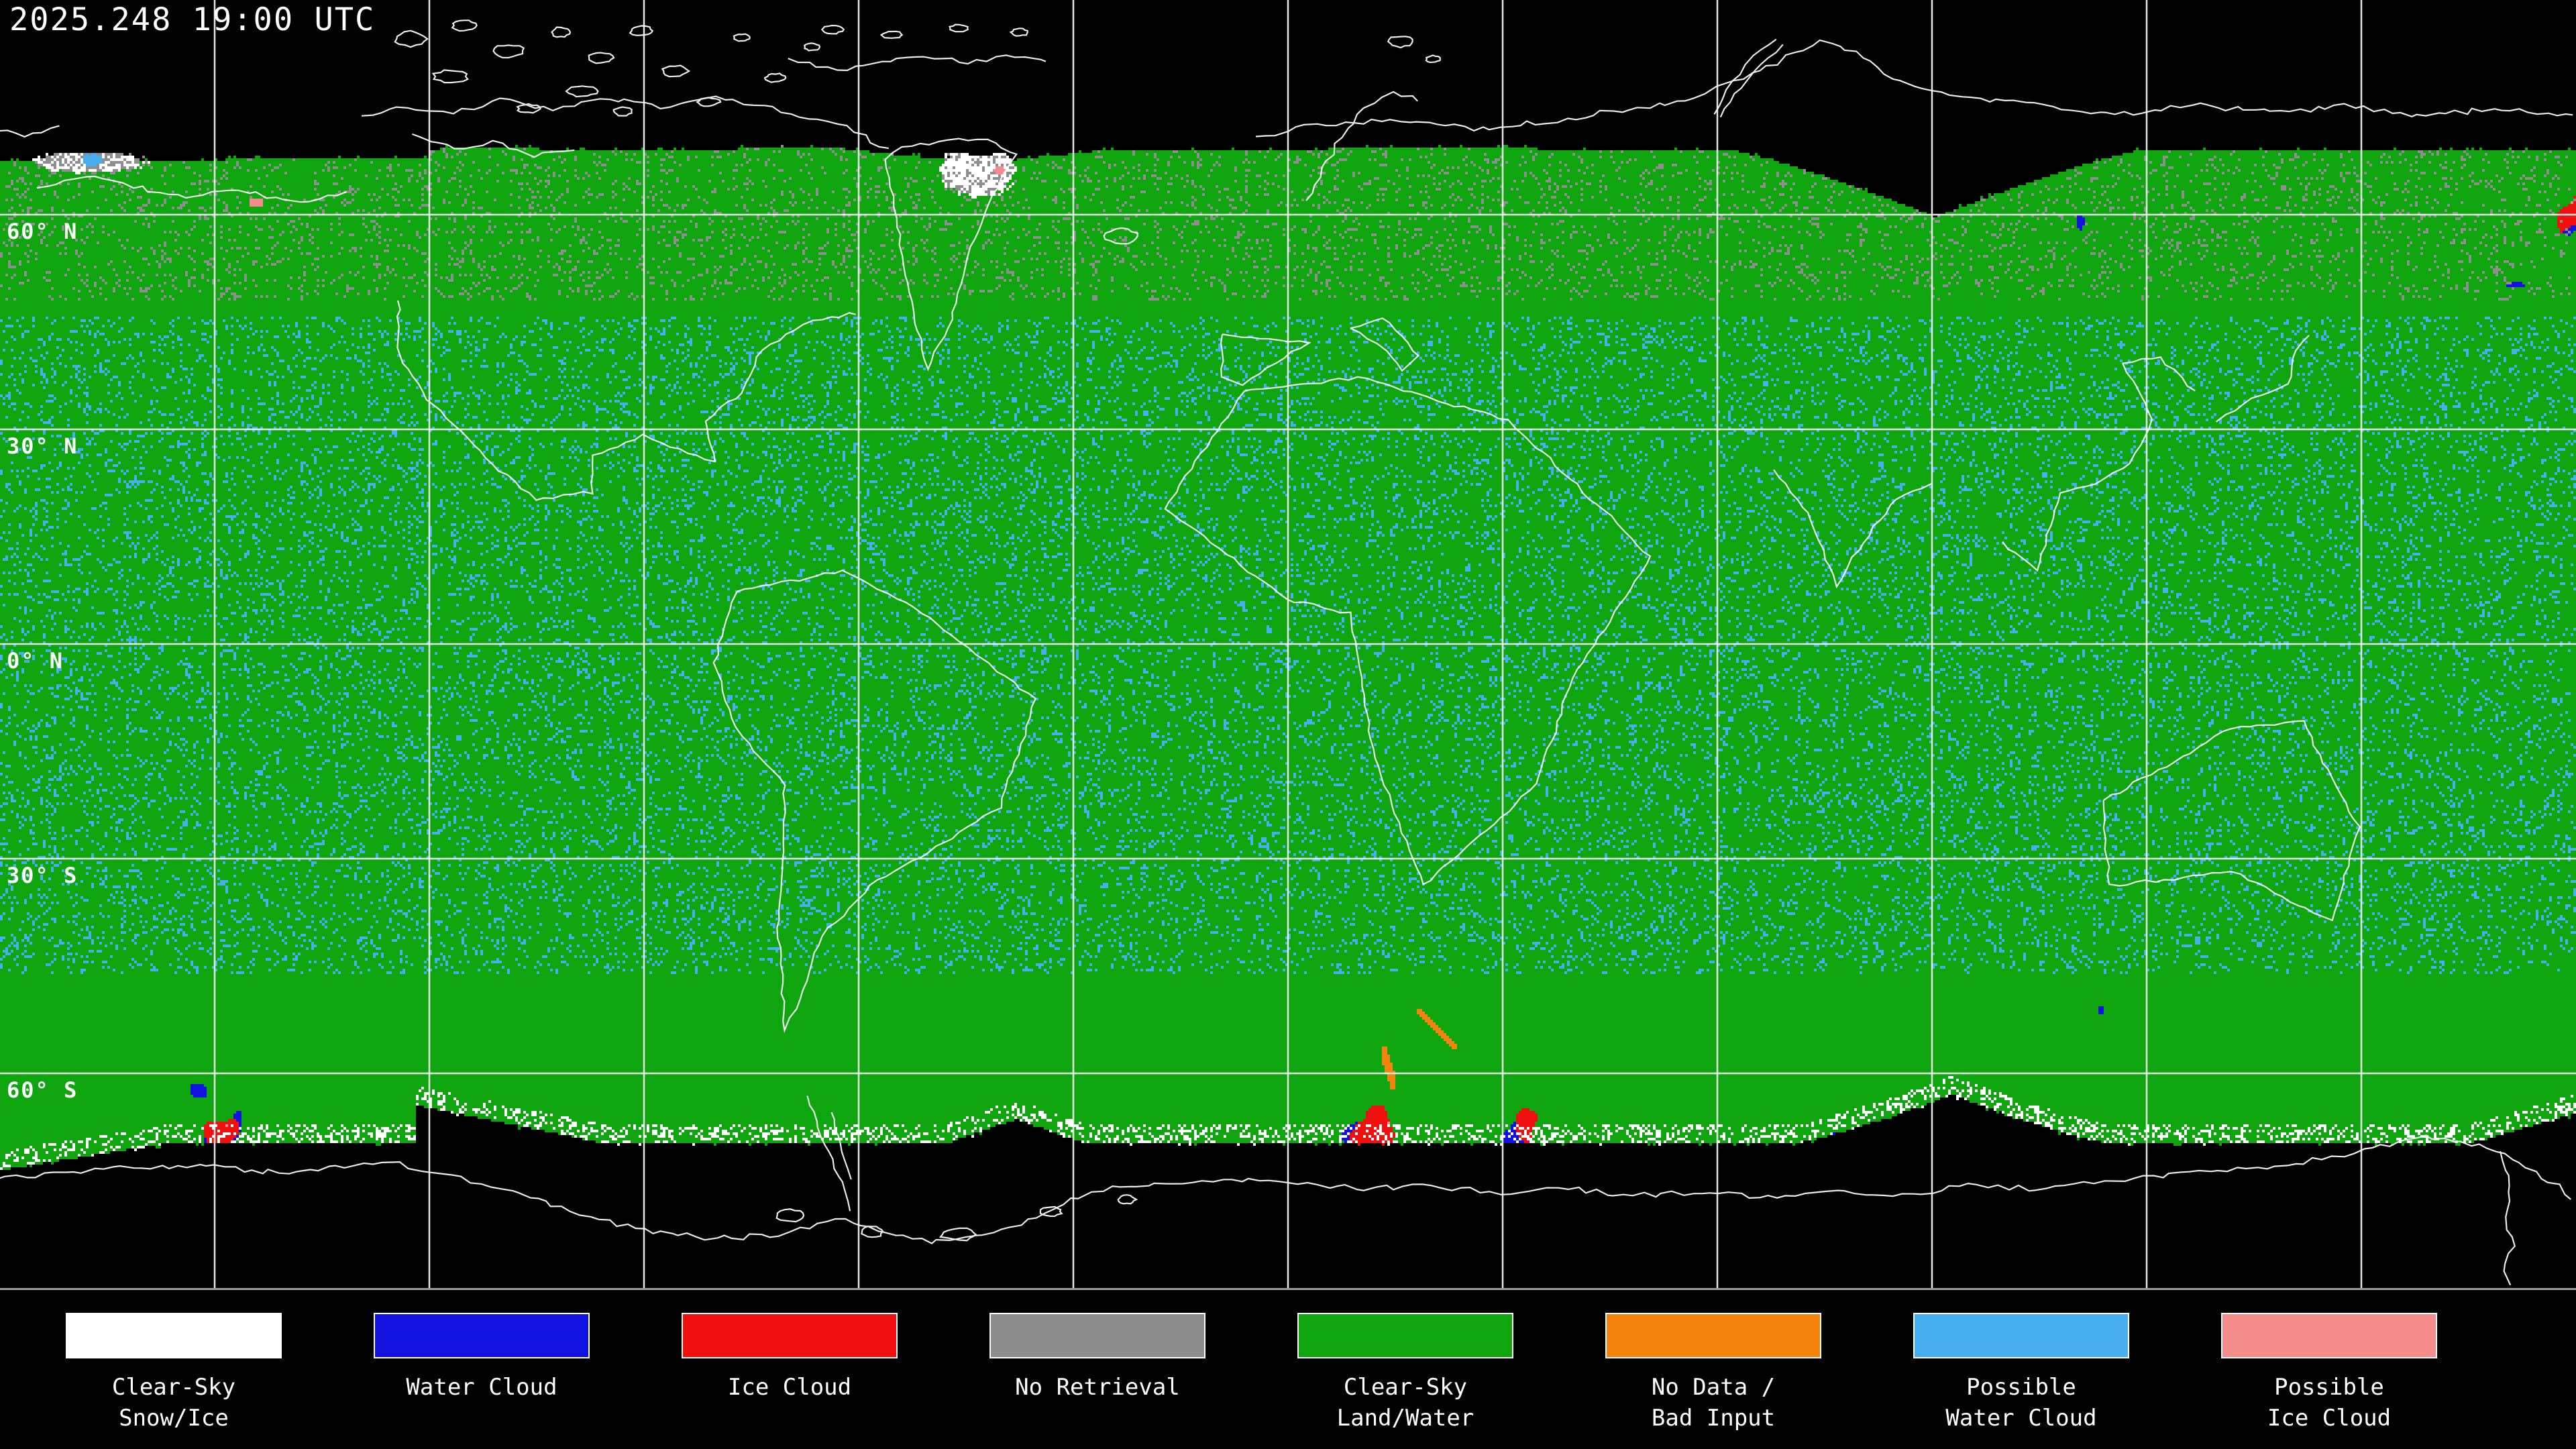  I want to click on legend-item-no-retrieval: No Retrieval, so click(1097, 1380).